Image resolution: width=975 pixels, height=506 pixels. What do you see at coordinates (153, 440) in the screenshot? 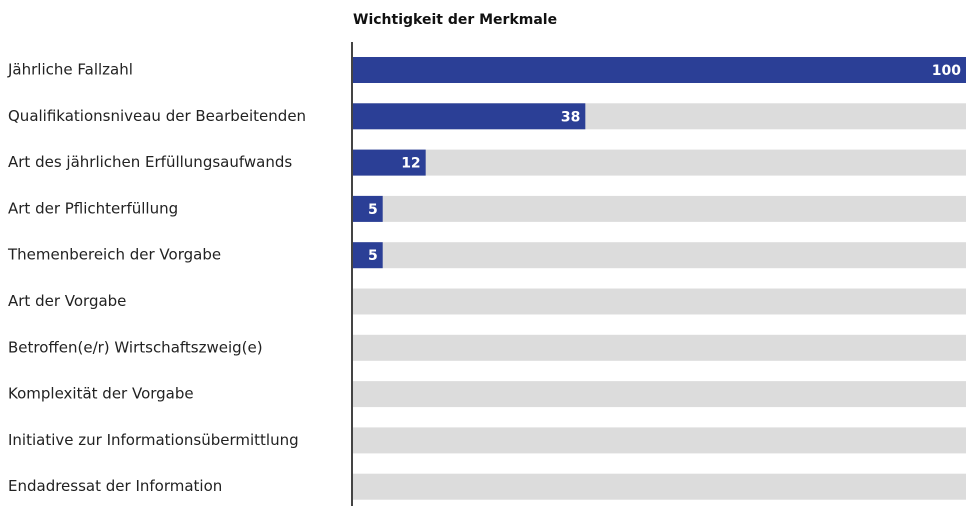
I see `category-label: Initiative zur Informationsübermittlung` at bounding box center [153, 440].